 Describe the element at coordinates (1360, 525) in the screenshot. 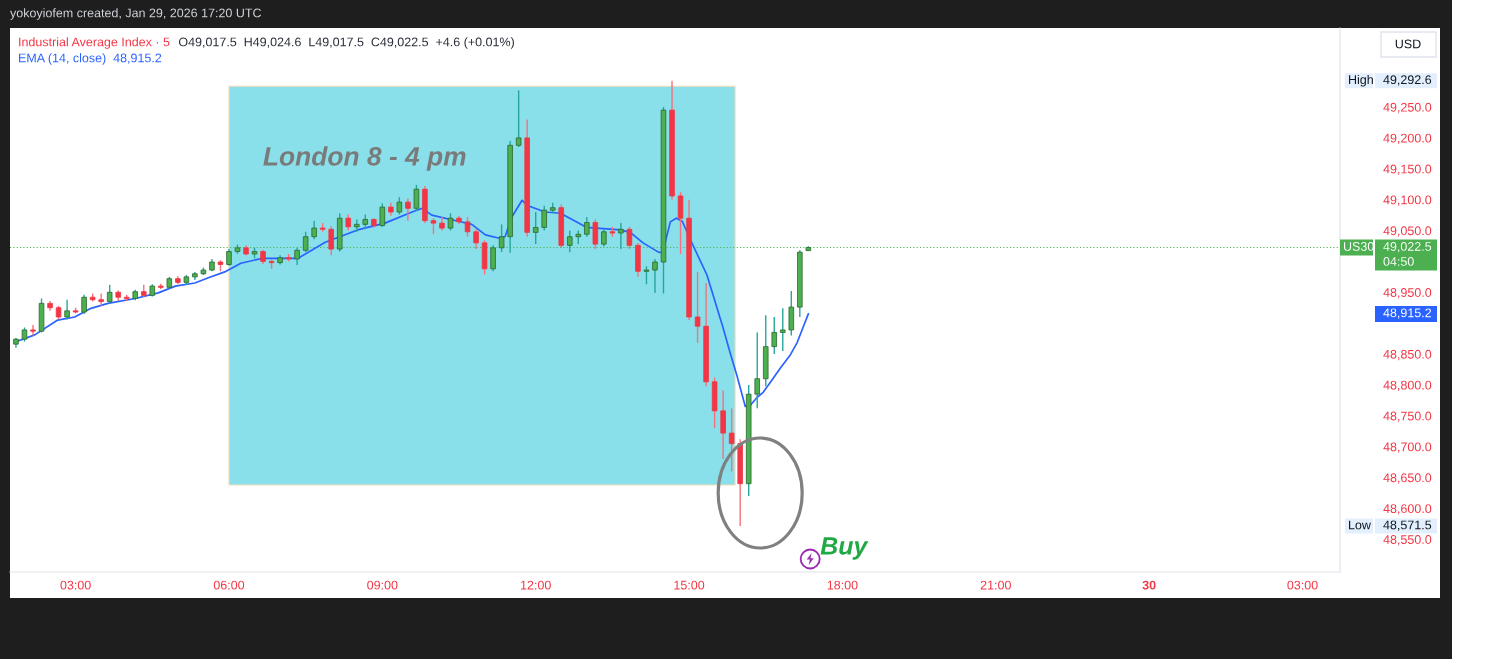

I see `text: Low` at that location.